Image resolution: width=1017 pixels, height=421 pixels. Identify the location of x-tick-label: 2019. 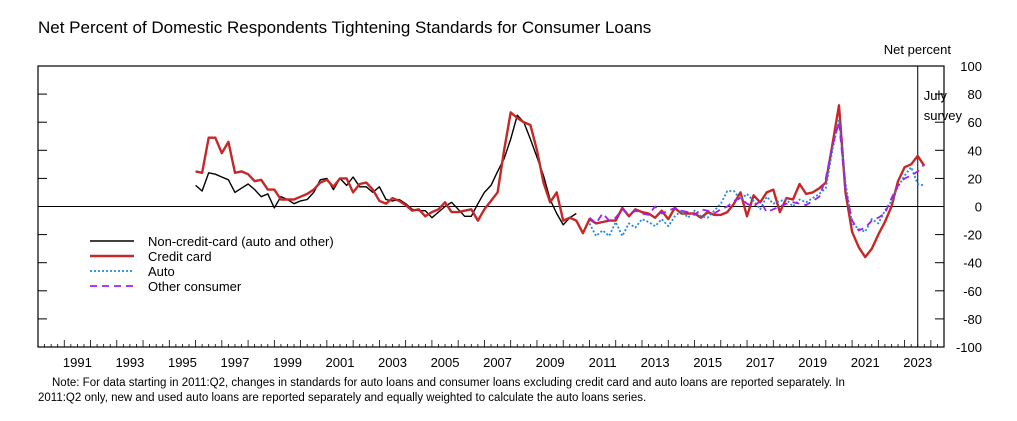
(812, 362).